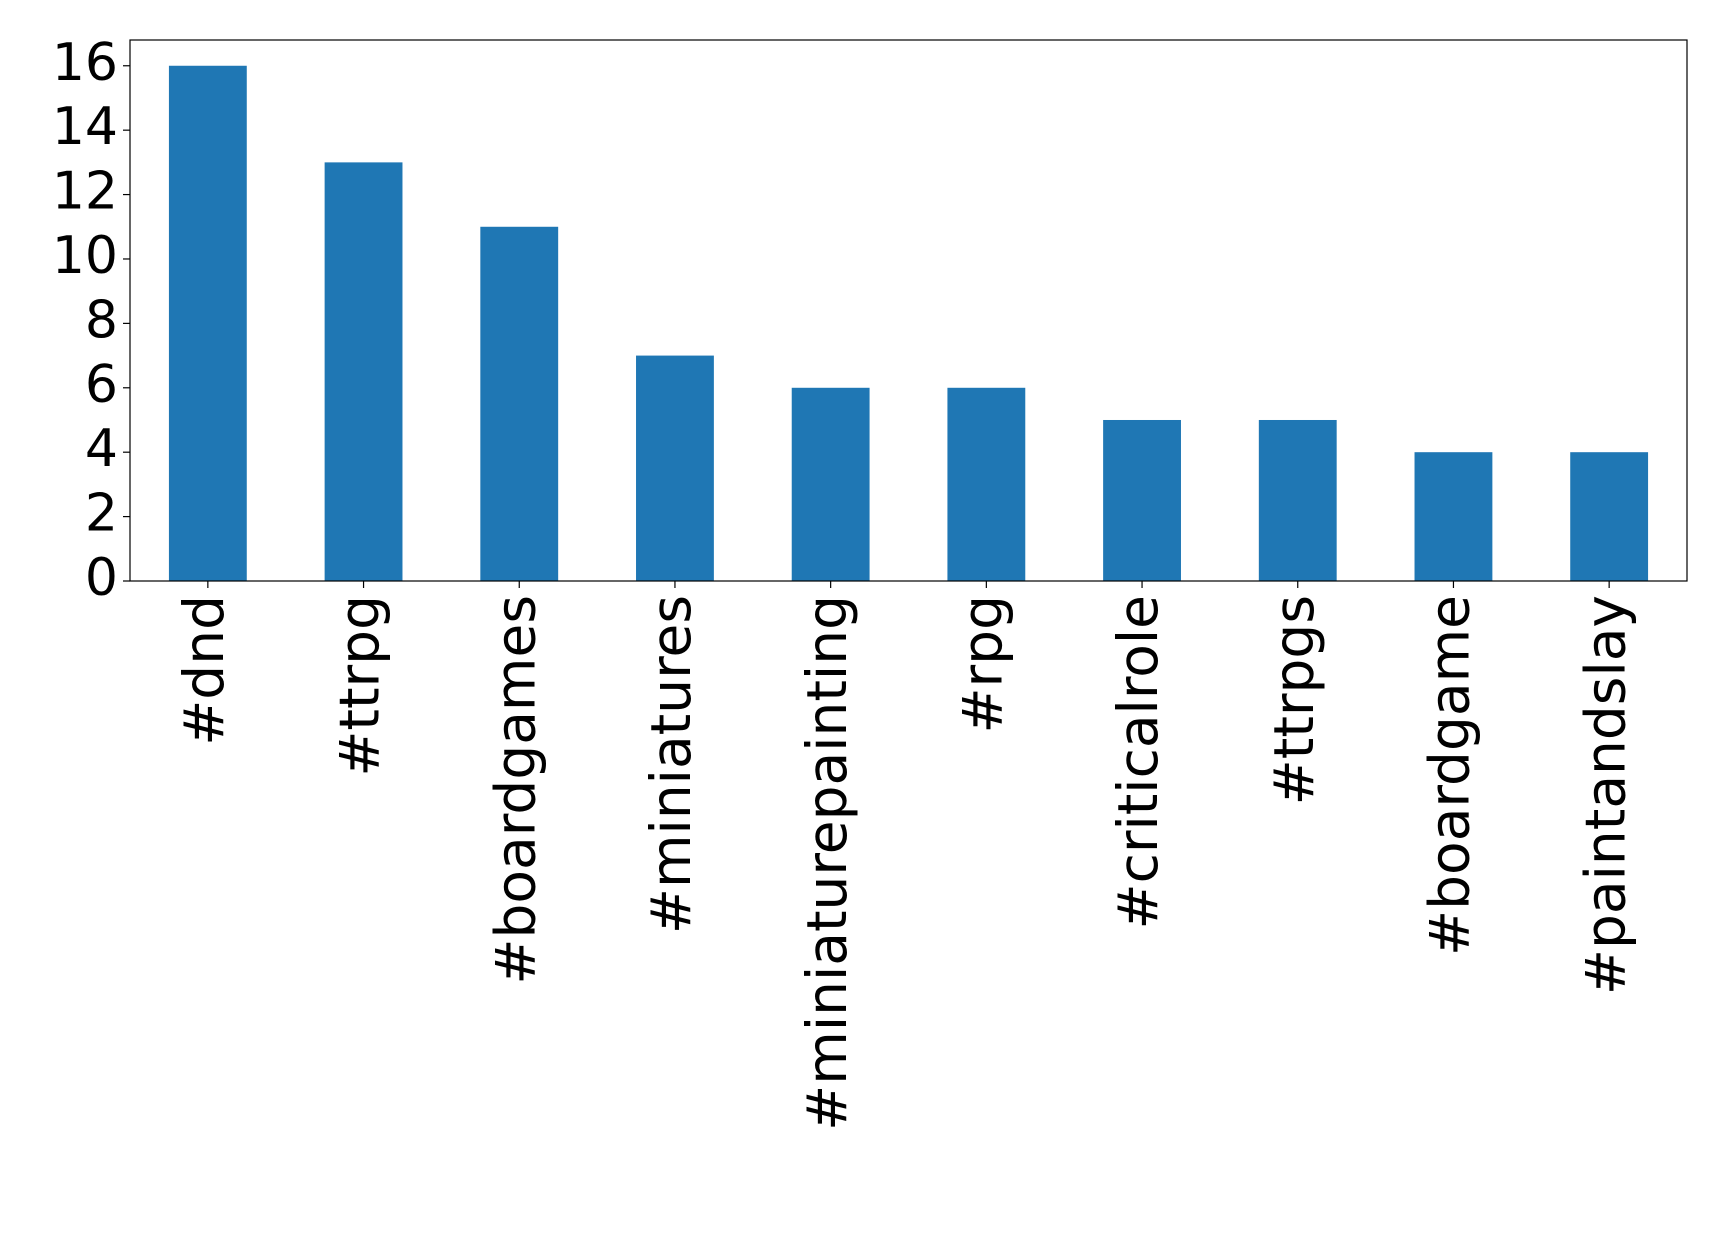  What do you see at coordinates (1138, 762) in the screenshot?
I see `x-tick-label: #criticalrole` at bounding box center [1138, 762].